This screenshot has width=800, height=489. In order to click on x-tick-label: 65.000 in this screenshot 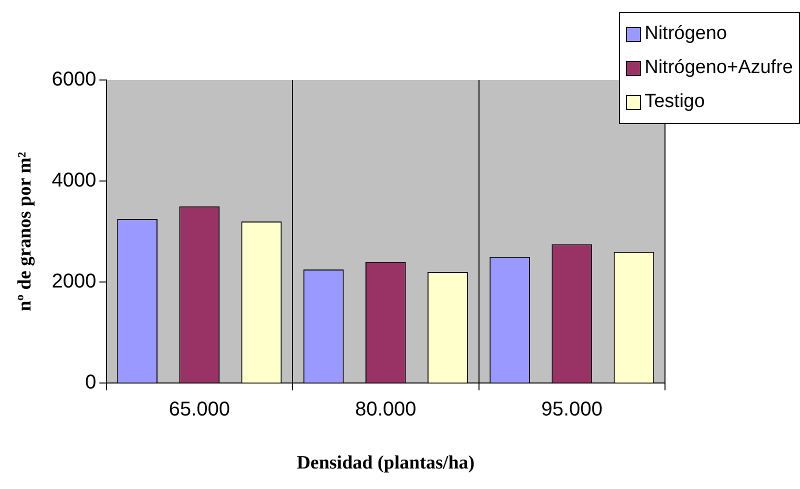, I will do `click(199, 409)`.